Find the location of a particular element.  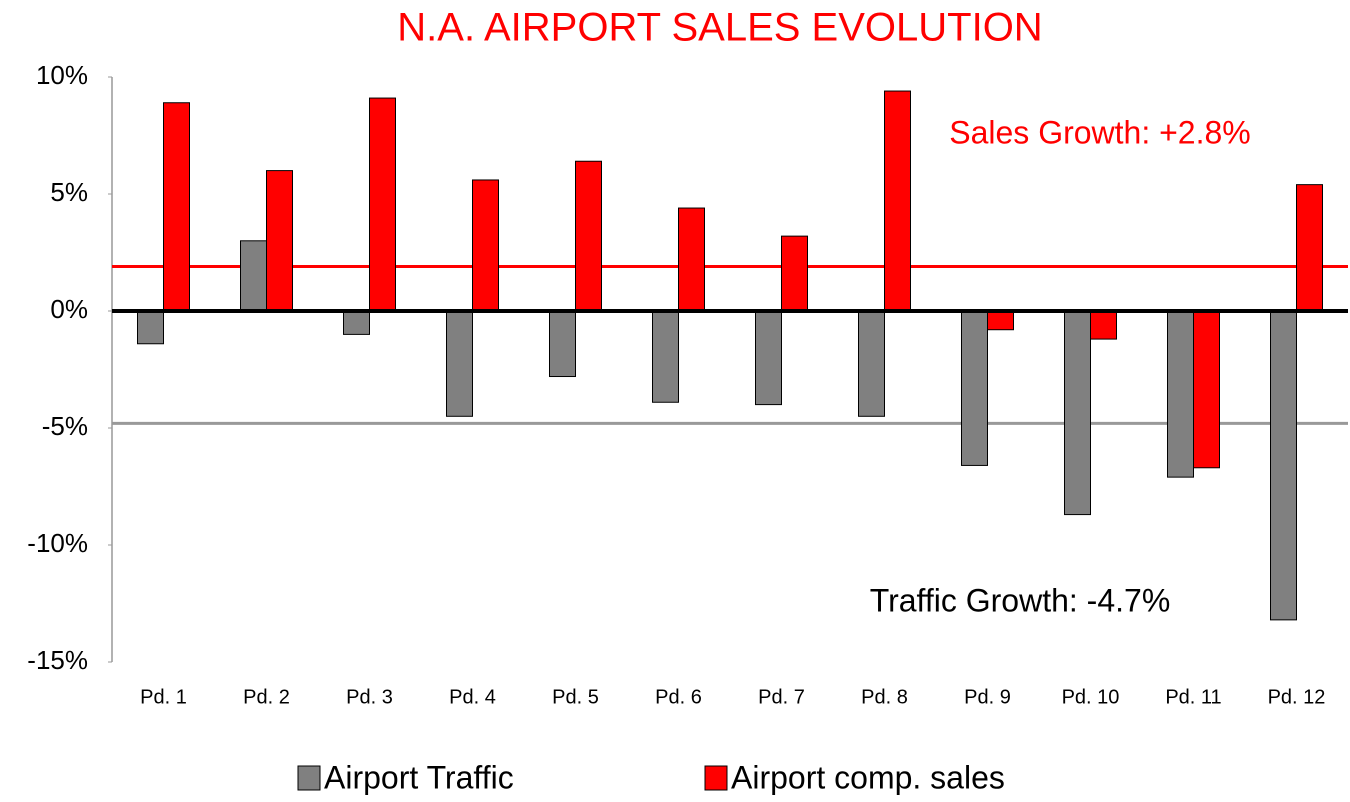

x-tick-label: Pd. 12 is located at coordinates (1297, 697).